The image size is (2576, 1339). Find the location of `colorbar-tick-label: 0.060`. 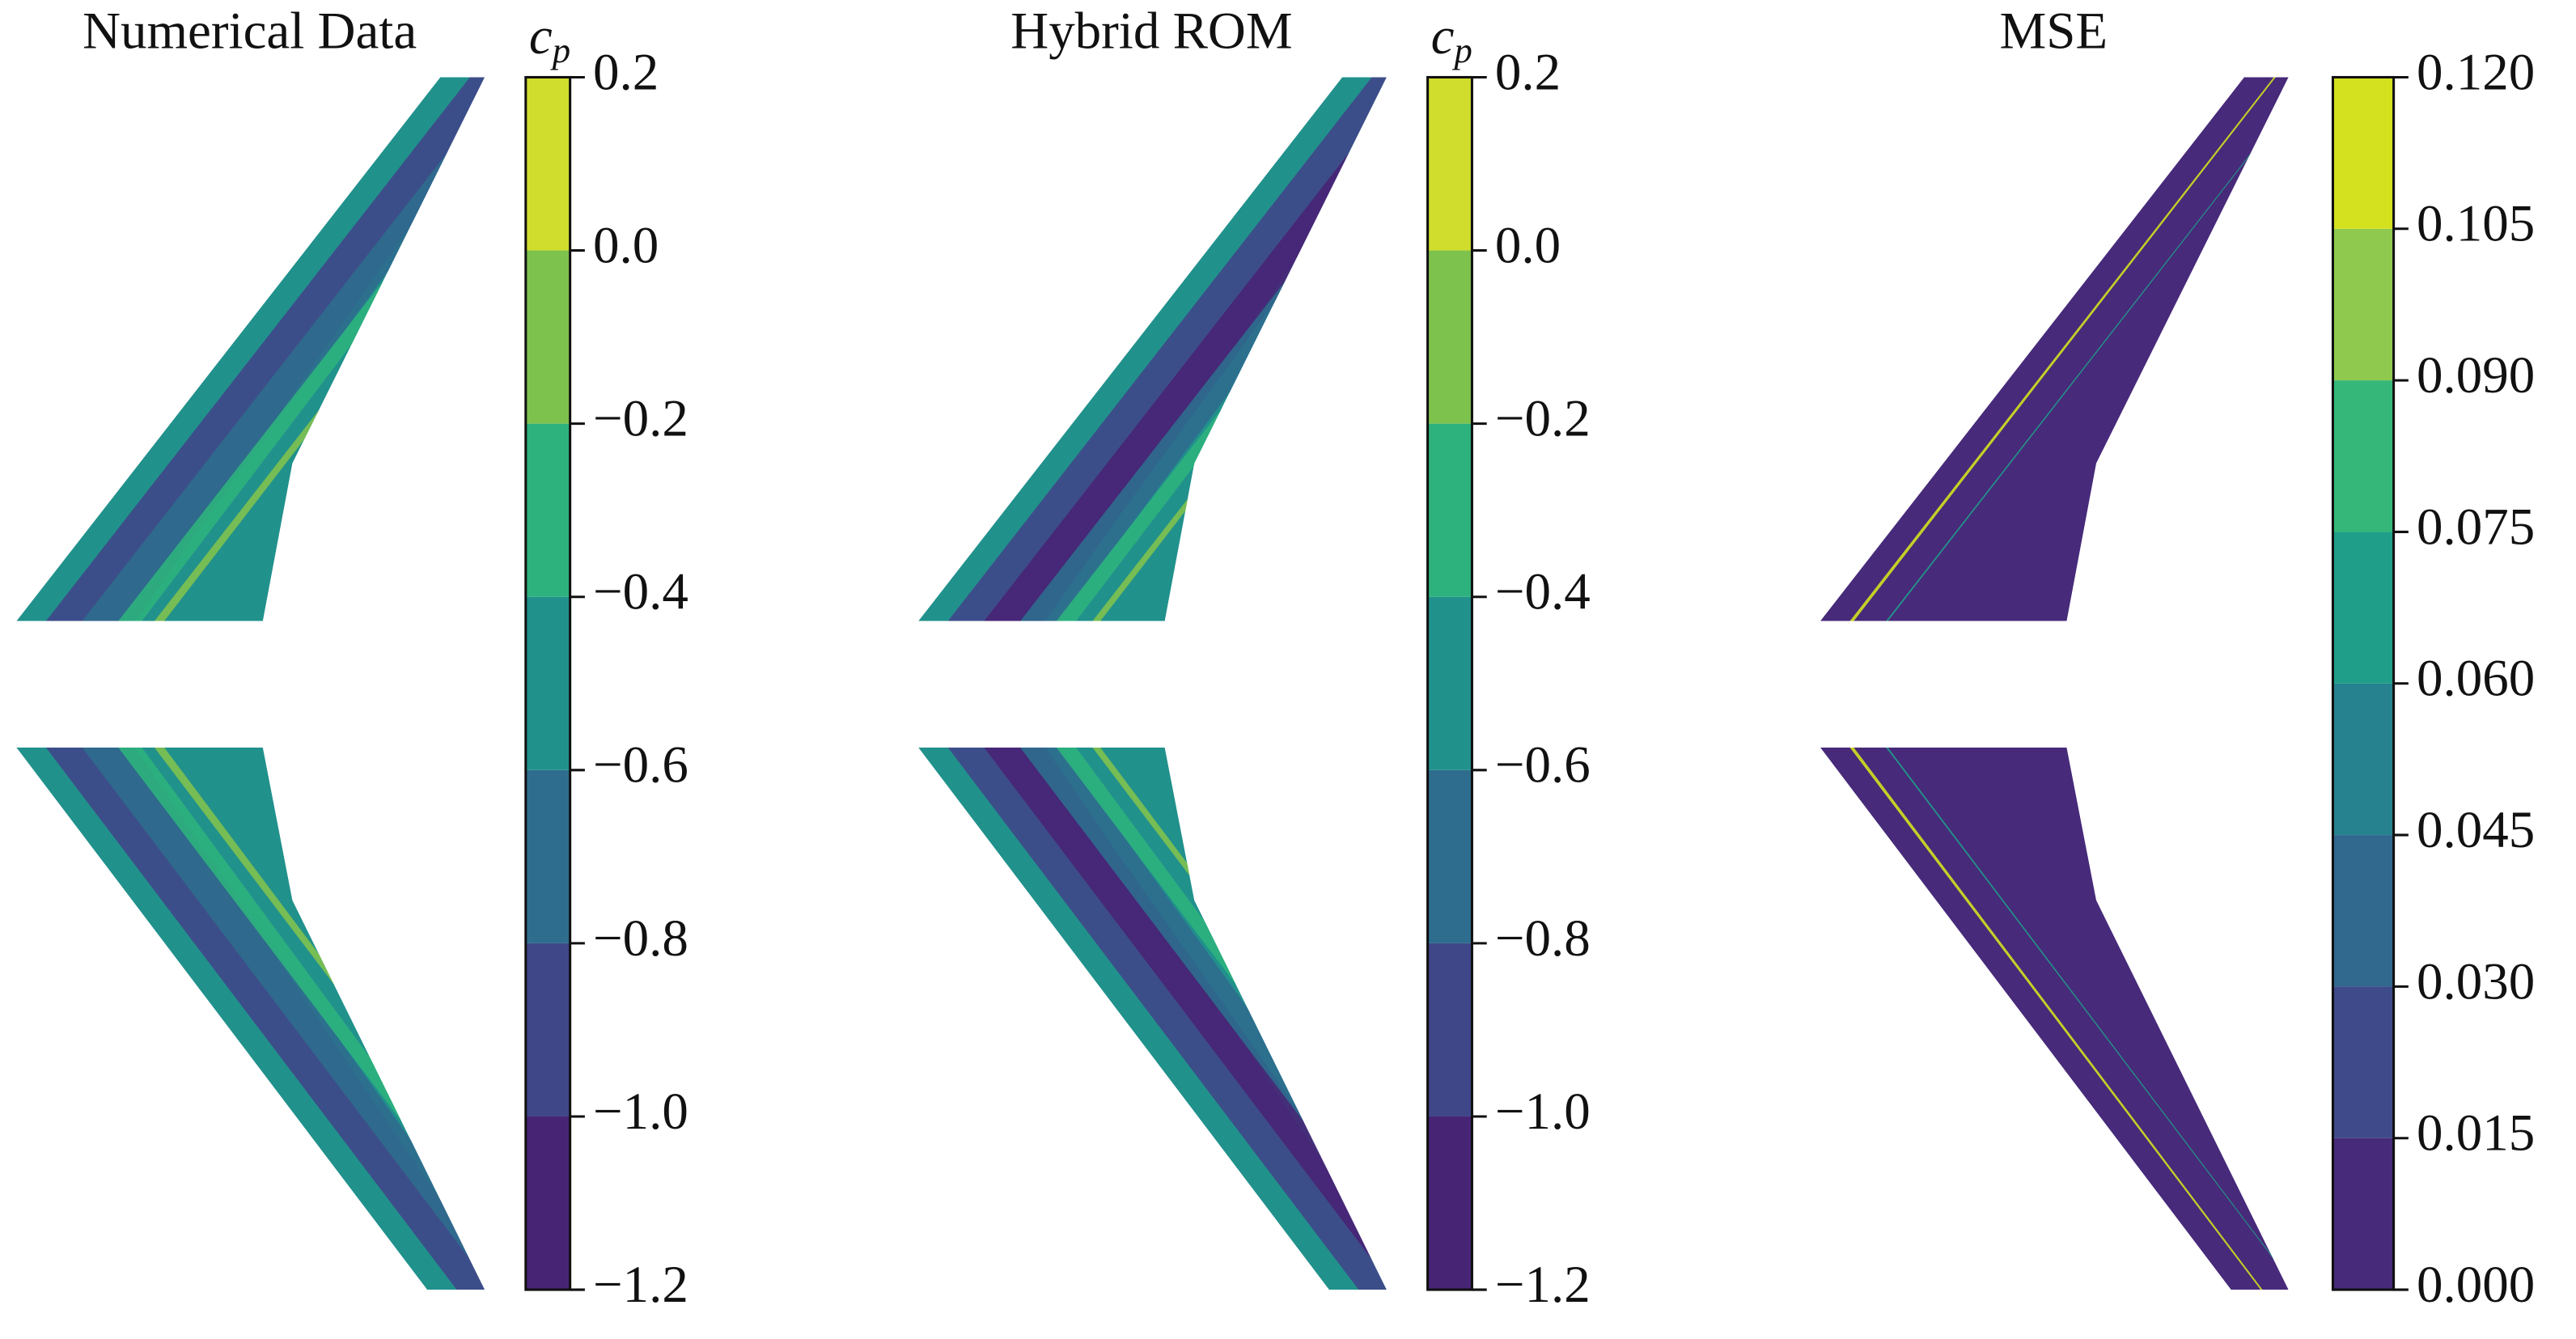

colorbar-tick-label: 0.060 is located at coordinates (2476, 679).